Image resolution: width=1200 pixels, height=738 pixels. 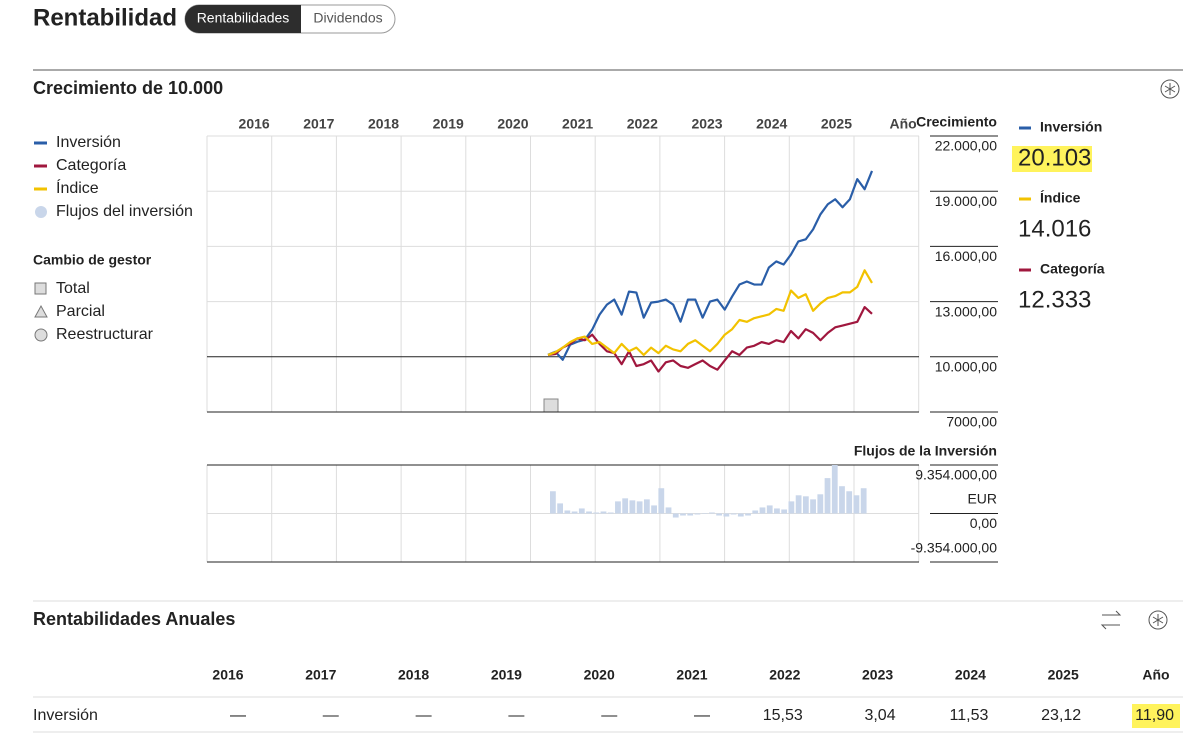 I want to click on y-tick-label: 13.000,00, so click(x=966, y=311).